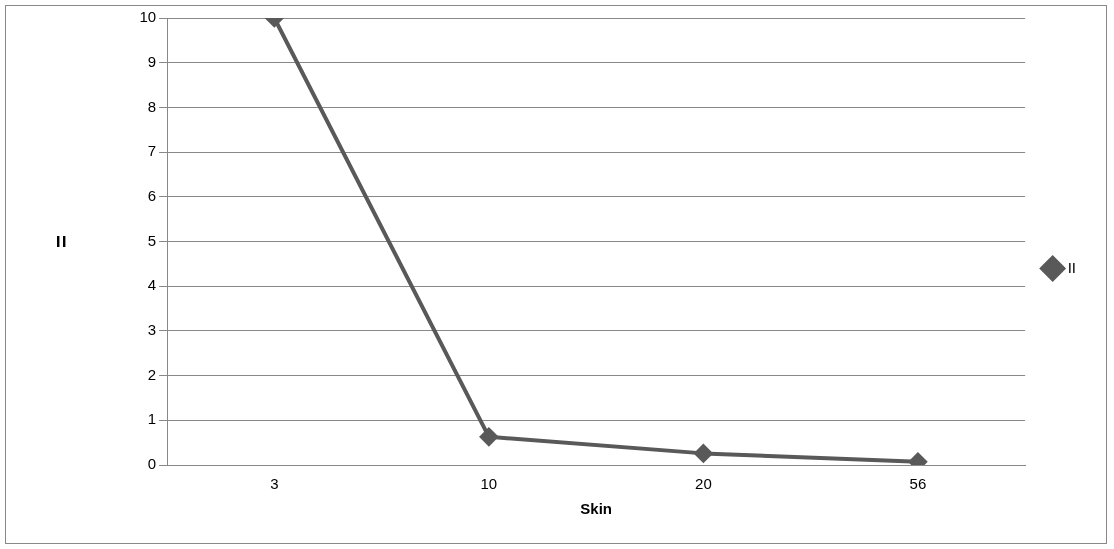  Describe the element at coordinates (148, 17) in the screenshot. I see `y-tick-label: 10` at that location.